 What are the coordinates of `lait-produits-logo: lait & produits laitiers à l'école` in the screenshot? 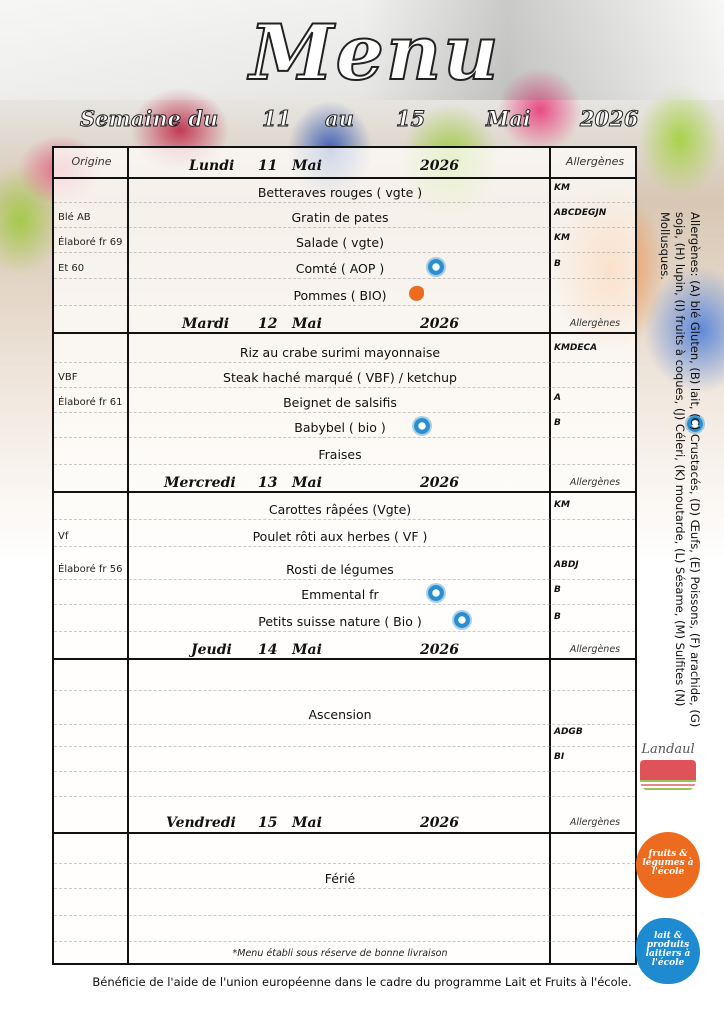 It's located at (668, 951).